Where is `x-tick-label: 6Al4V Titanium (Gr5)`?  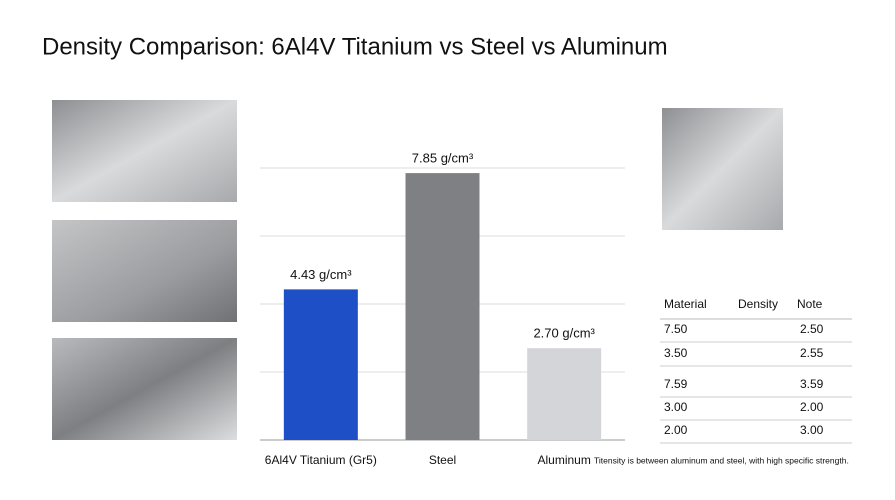
x-tick-label: 6Al4V Titanium (Gr5) is located at coordinates (321, 460).